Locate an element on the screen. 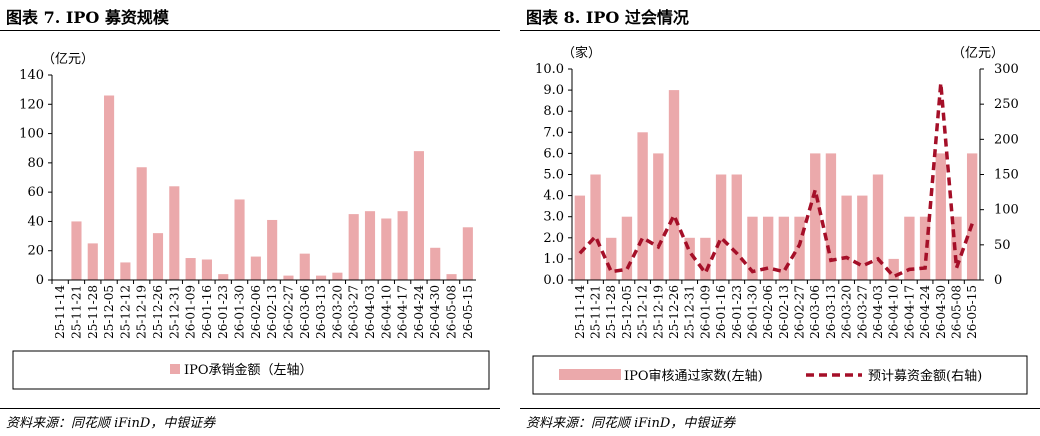 This screenshot has height=436, width=1040. right-x-tick-label: 26-03-27 is located at coordinates (862, 312).